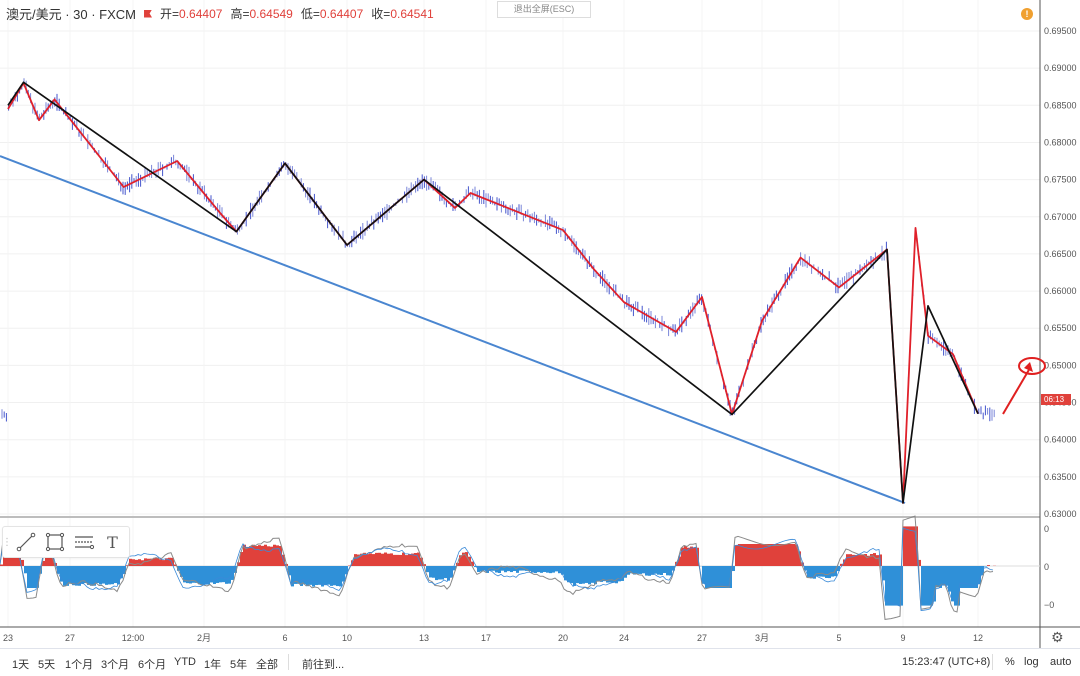 This screenshot has width=1080, height=676. What do you see at coordinates (946, 662) in the screenshot?
I see `clock-timezone: 15:23:47 (UTC+8)` at bounding box center [946, 662].